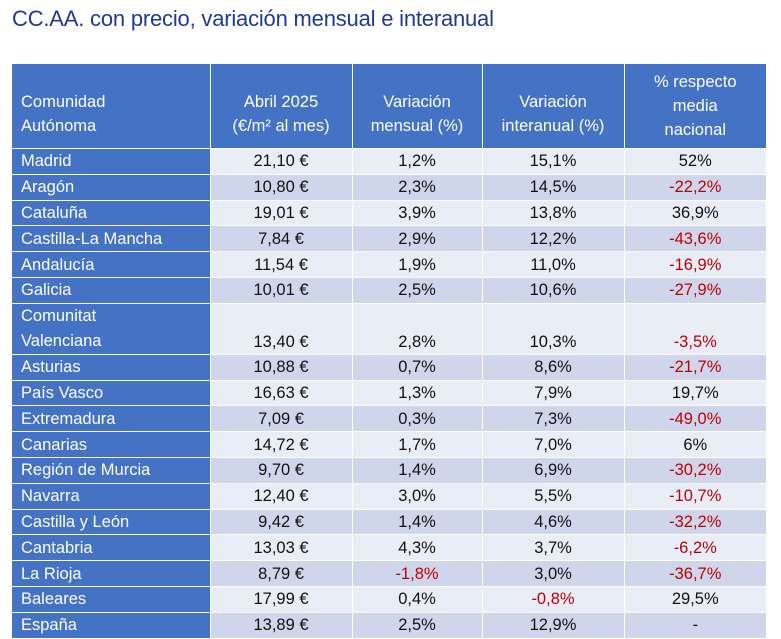 This screenshot has width=781, height=639. I want to click on cell-precio: 9,70 €, so click(281, 470).